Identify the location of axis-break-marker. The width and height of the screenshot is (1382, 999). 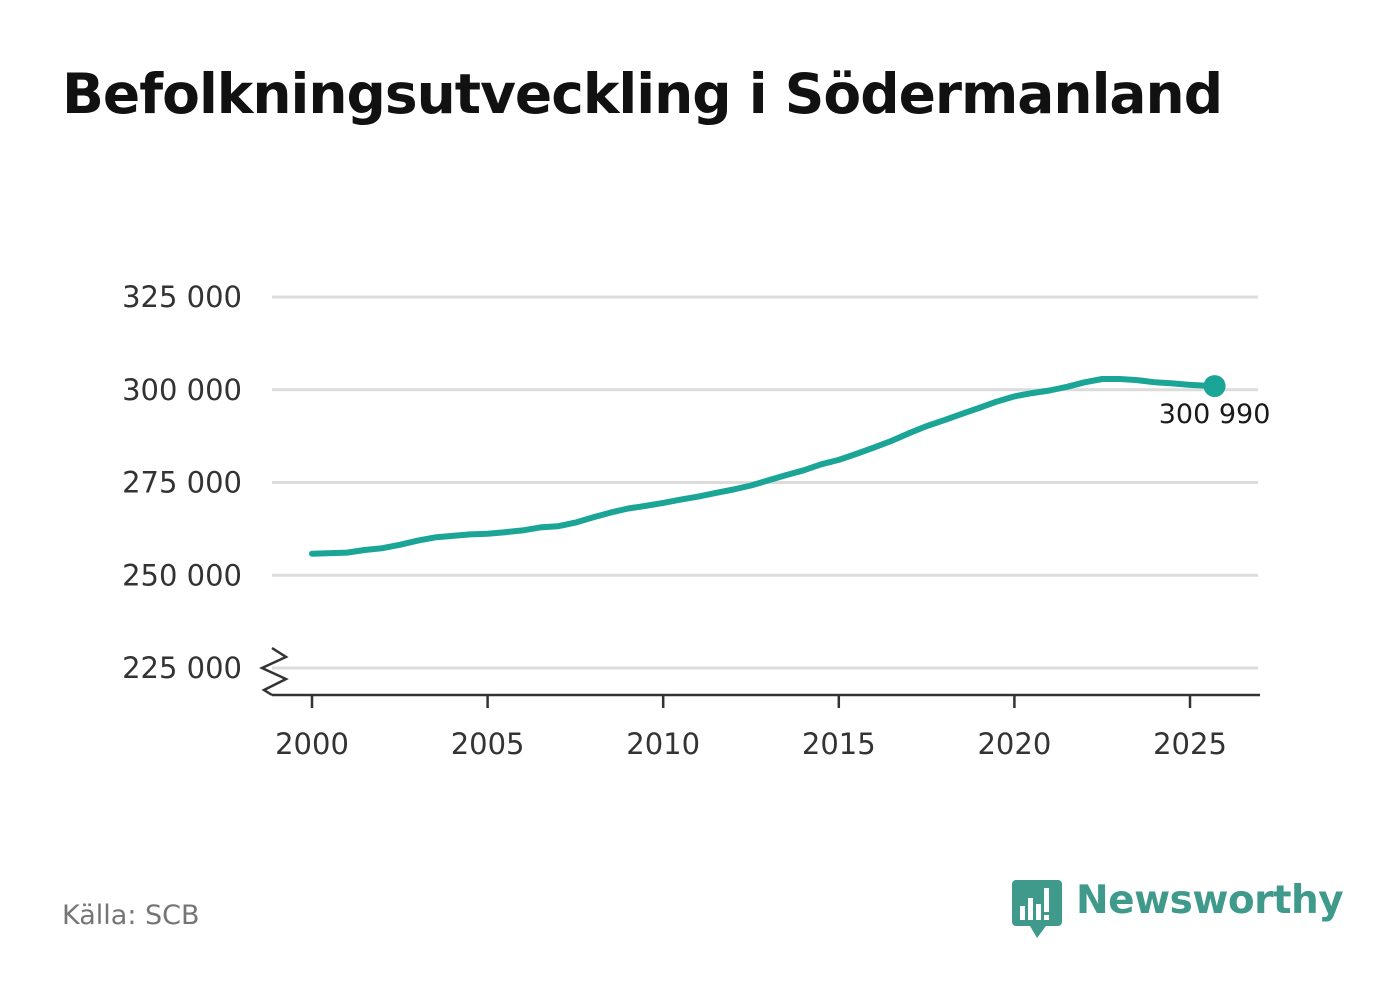
(273, 671).